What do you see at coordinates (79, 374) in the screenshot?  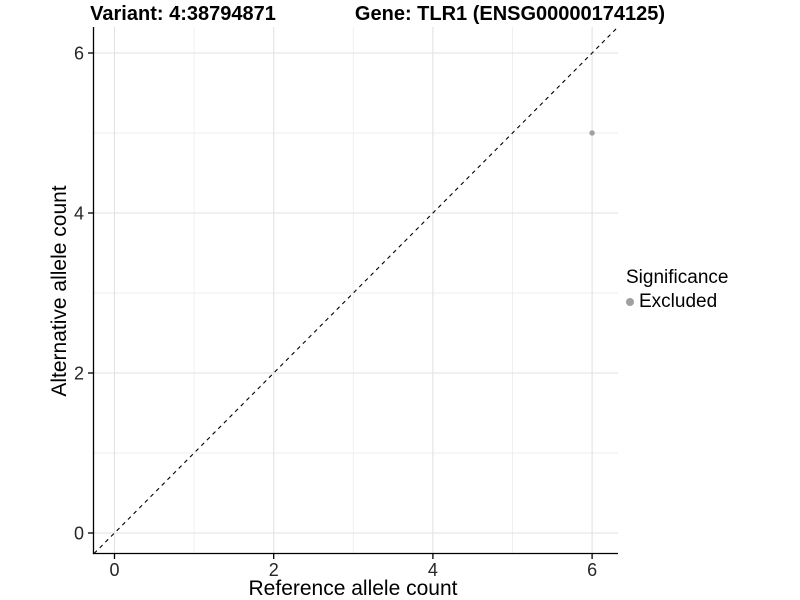 I see `y-tick-label: 2` at bounding box center [79, 374].